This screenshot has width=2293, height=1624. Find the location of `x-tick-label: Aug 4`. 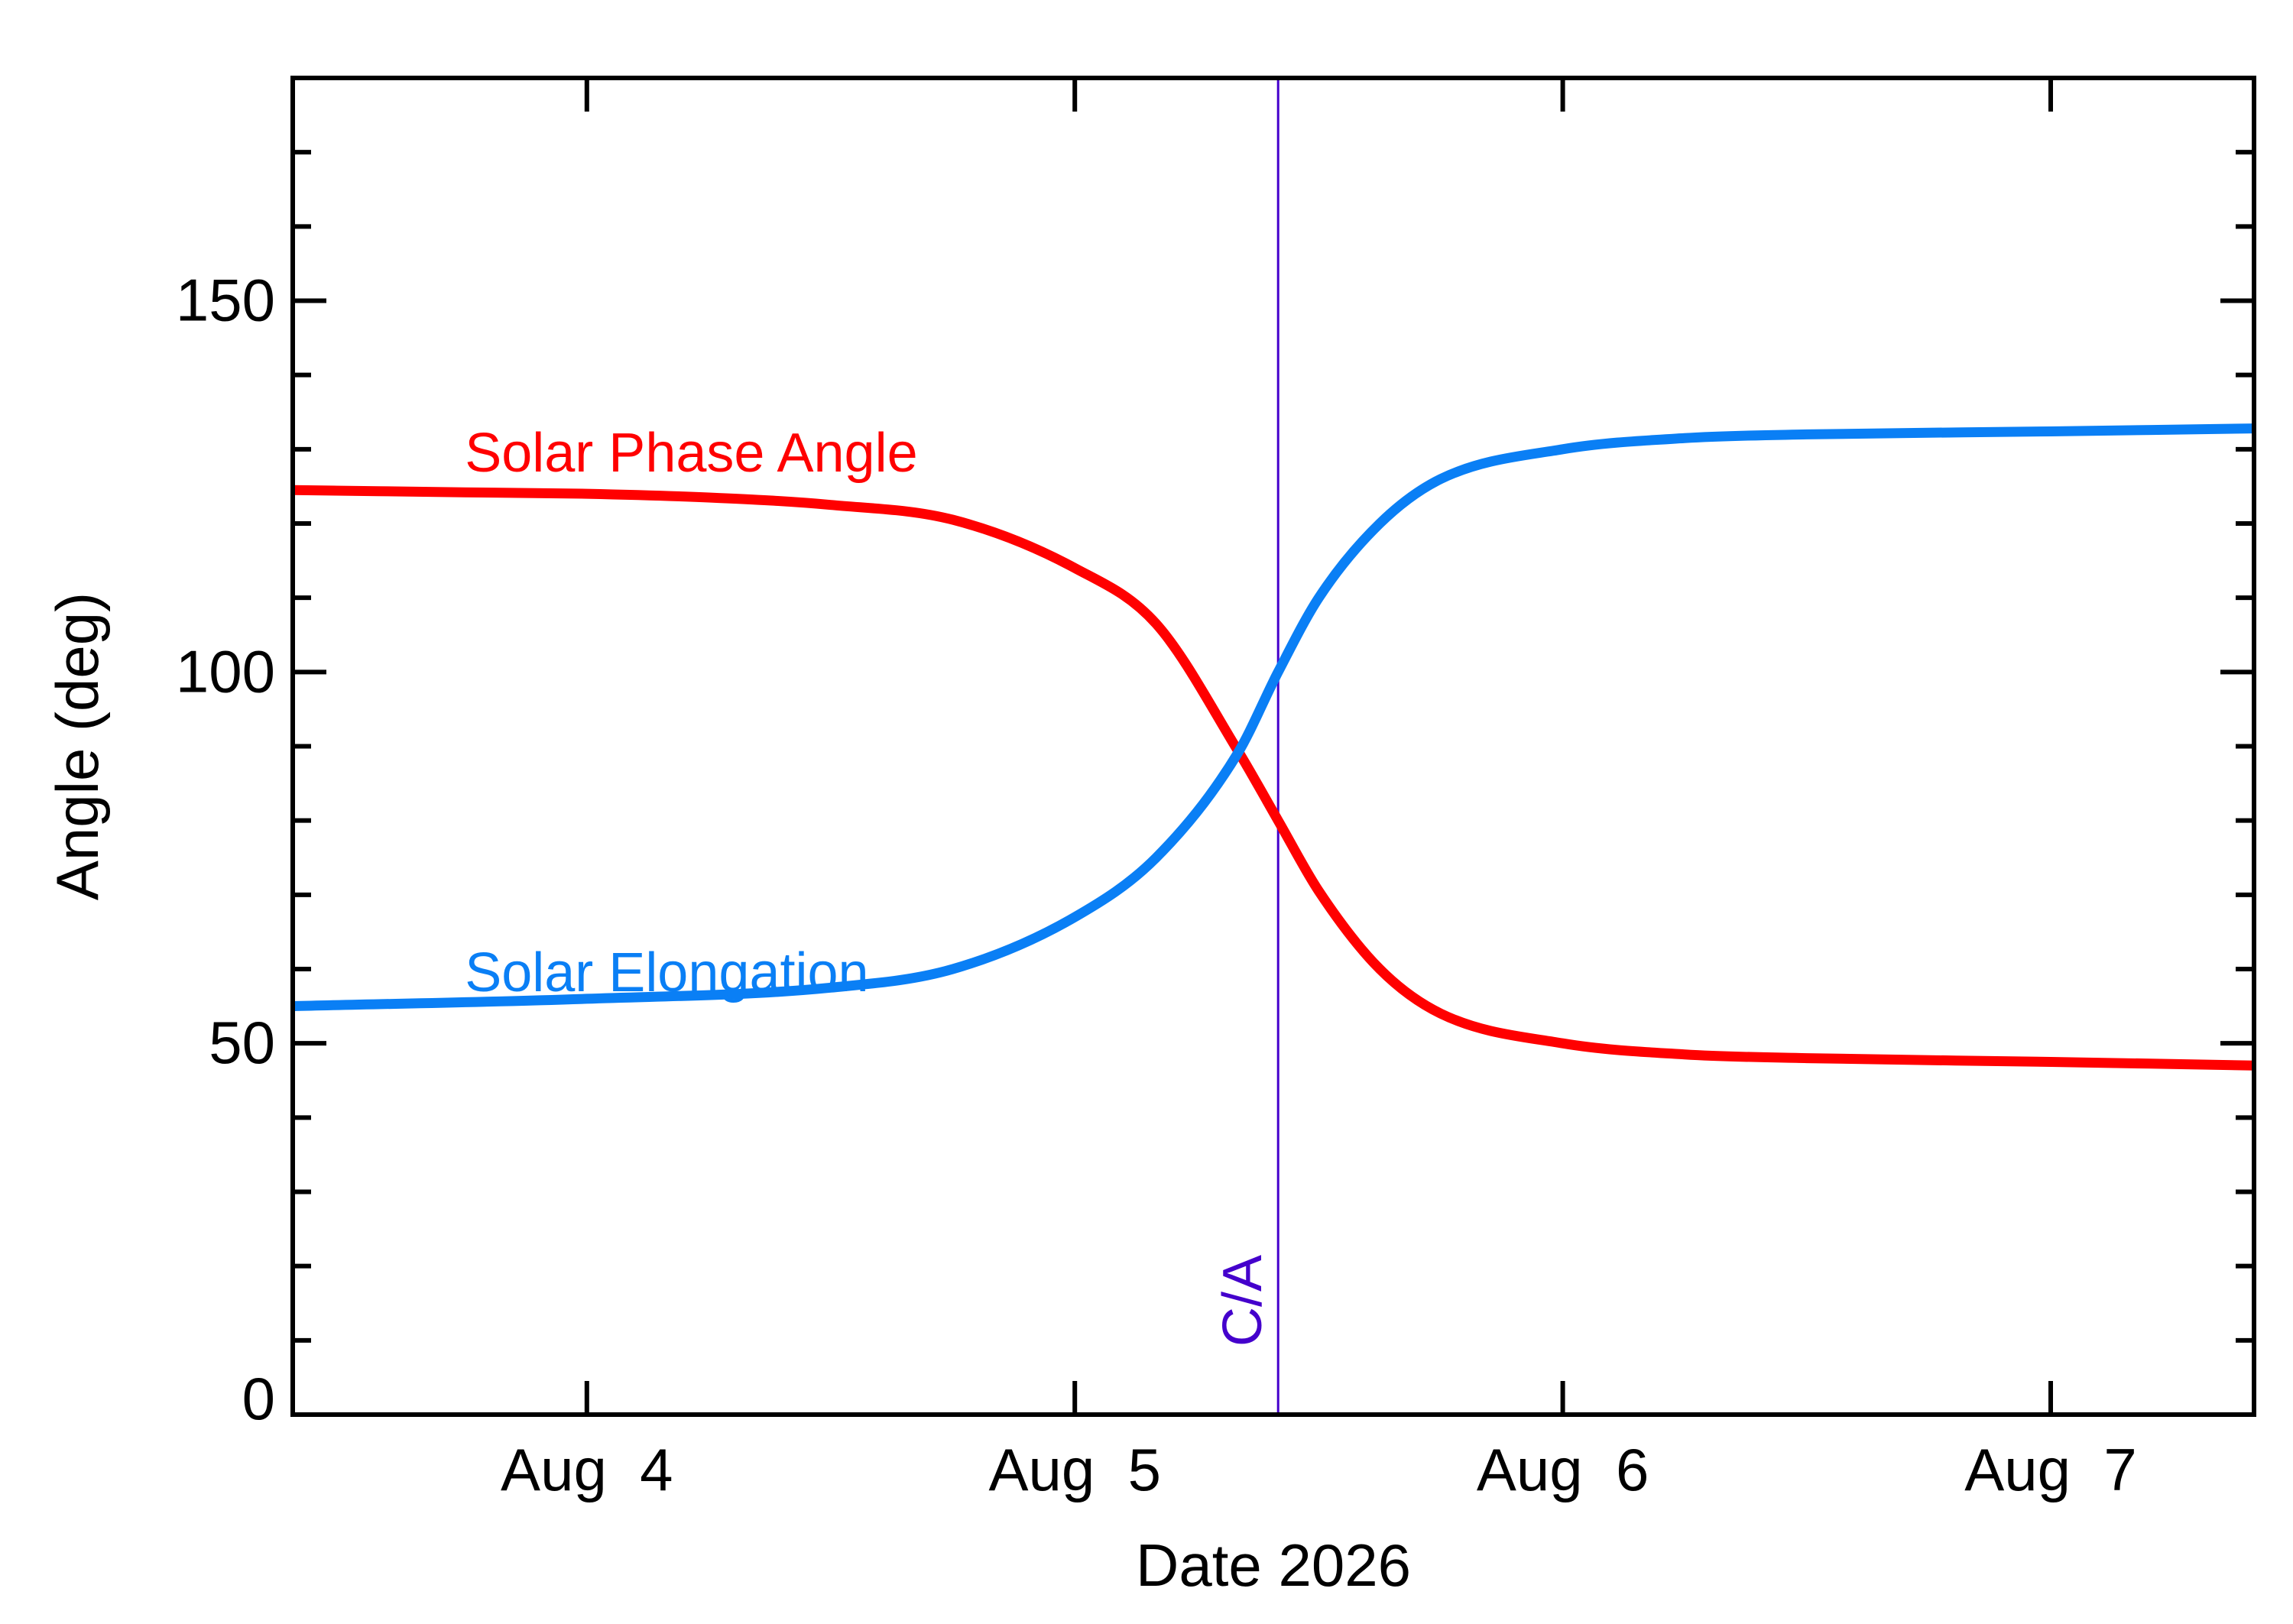

x-tick-label: Aug 4 is located at coordinates (587, 1469).